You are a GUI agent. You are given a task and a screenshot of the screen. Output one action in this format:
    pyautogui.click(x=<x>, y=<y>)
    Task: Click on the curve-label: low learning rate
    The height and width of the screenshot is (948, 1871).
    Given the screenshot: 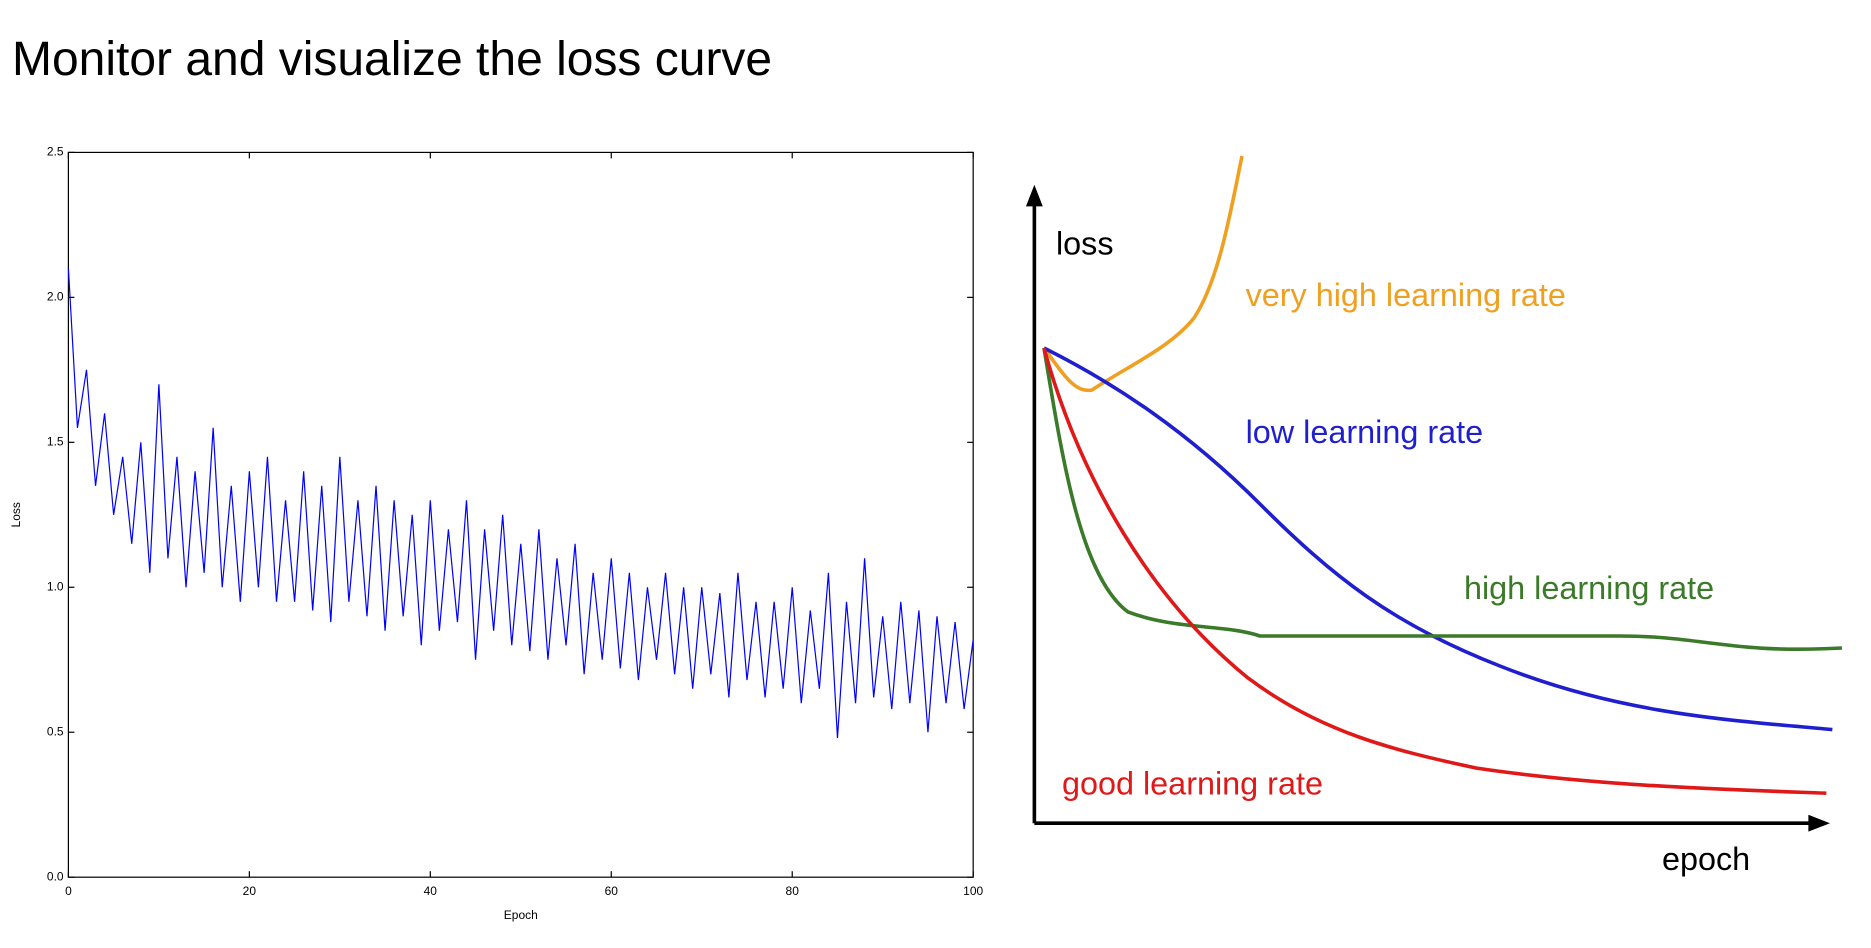 What is the action you would take?
    pyautogui.click(x=1365, y=432)
    